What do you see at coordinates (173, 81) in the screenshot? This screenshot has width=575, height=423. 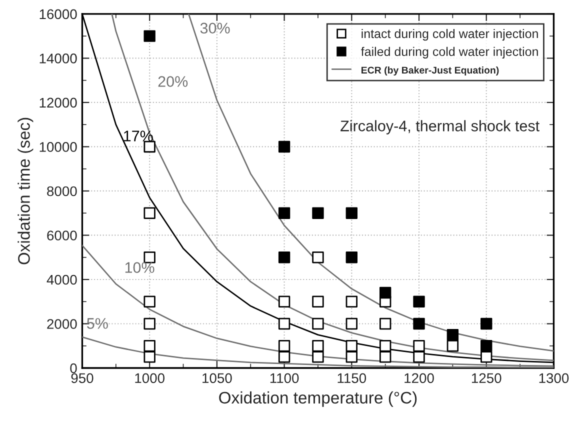 I see `series-label: 20%` at bounding box center [173, 81].